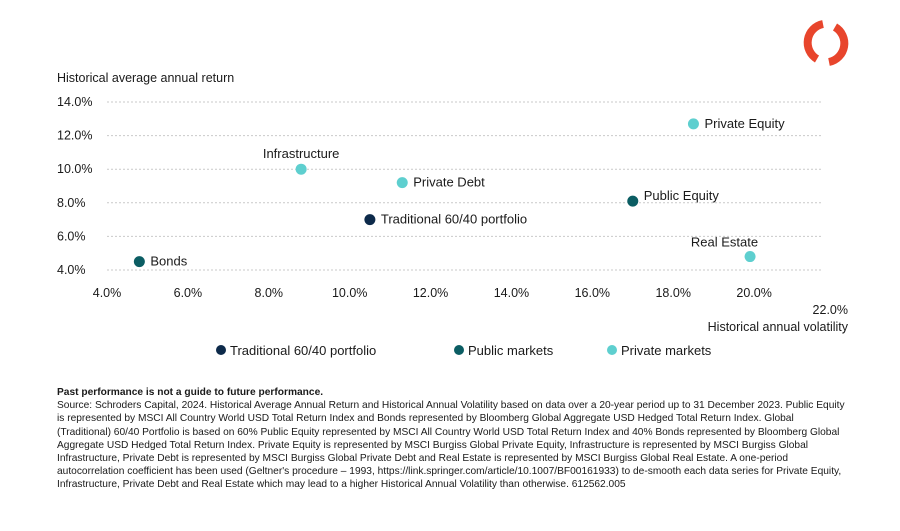  Describe the element at coordinates (71, 203) in the screenshot. I see `y-tick-label: 8.0%` at that location.